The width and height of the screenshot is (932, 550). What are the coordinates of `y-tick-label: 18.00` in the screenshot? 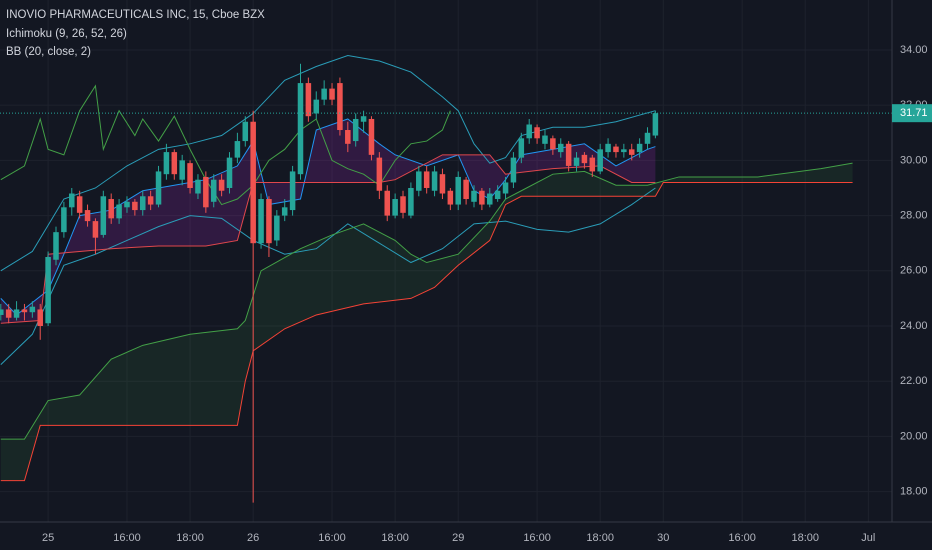 It's located at (914, 492).